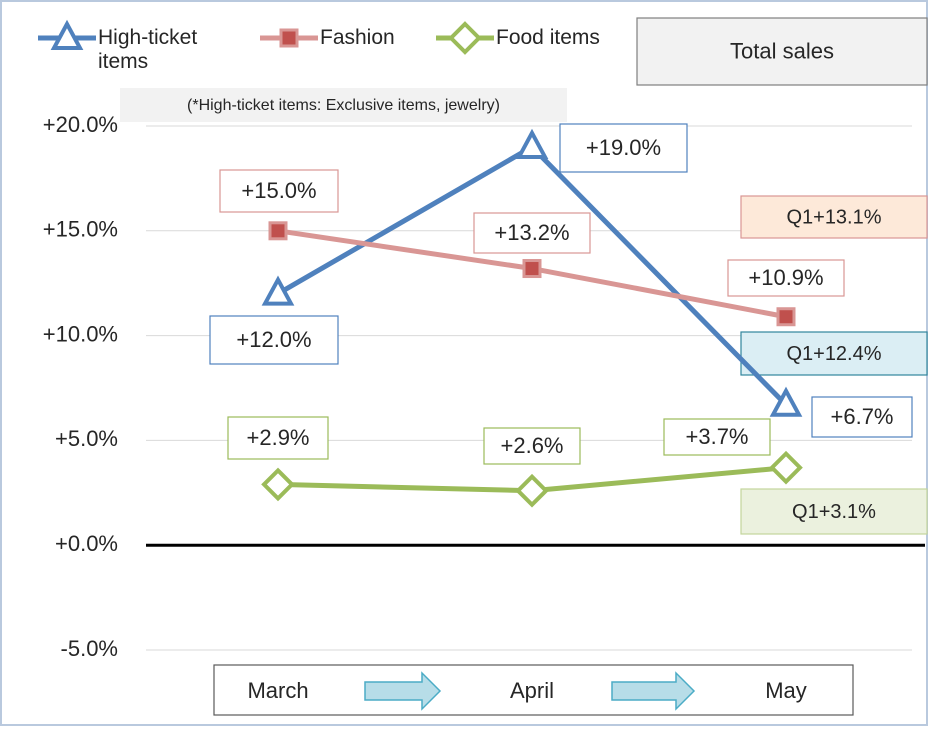 The image size is (928, 731). I want to click on y-tick-label: -5.0%, so click(89, 648).